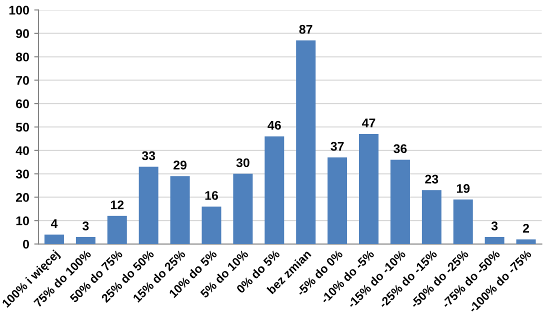  I want to click on y-tick-label: 60, so click(22, 103).